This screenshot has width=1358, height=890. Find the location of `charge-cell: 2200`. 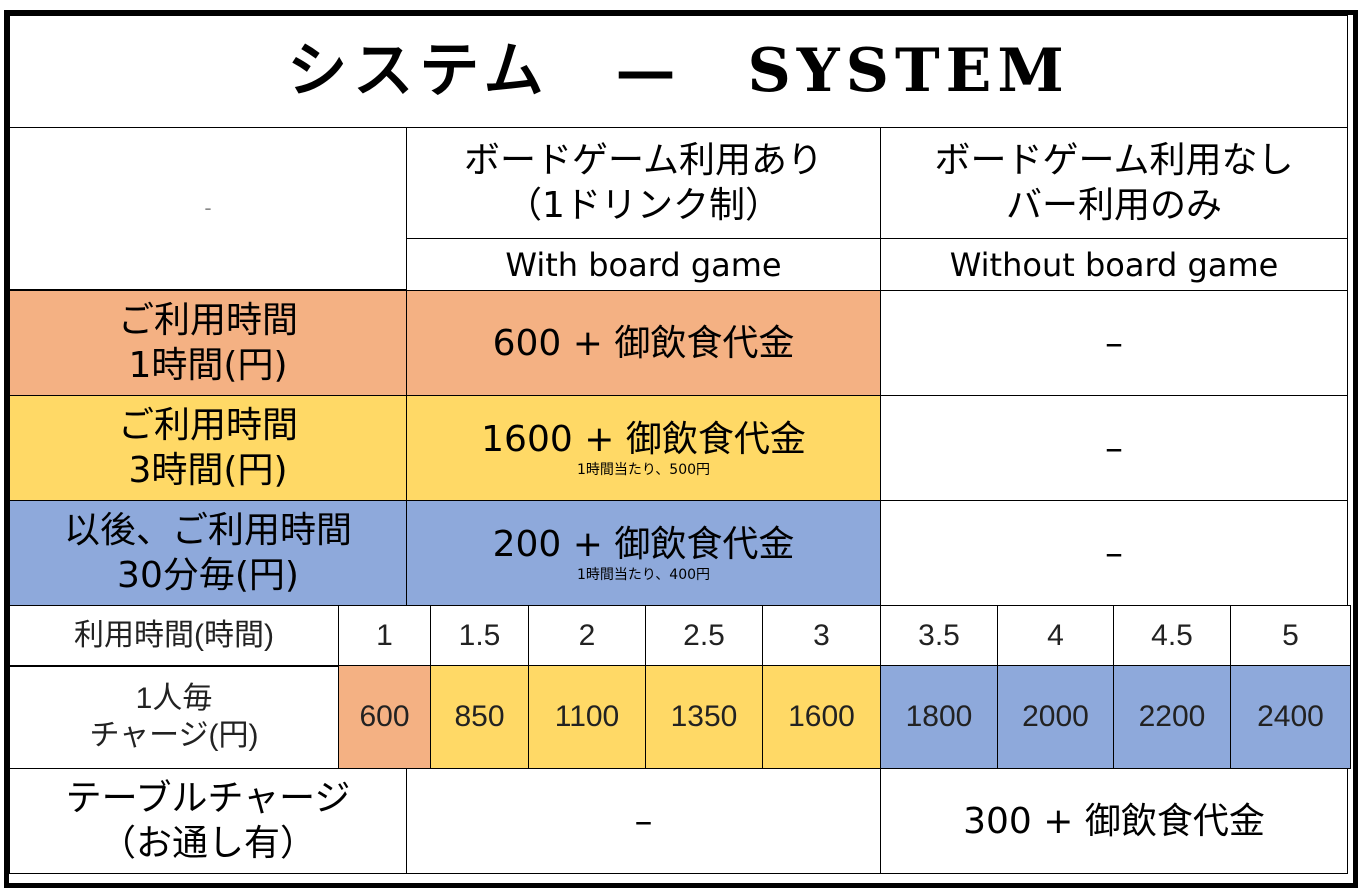

charge-cell: 2200 is located at coordinates (1172, 717).